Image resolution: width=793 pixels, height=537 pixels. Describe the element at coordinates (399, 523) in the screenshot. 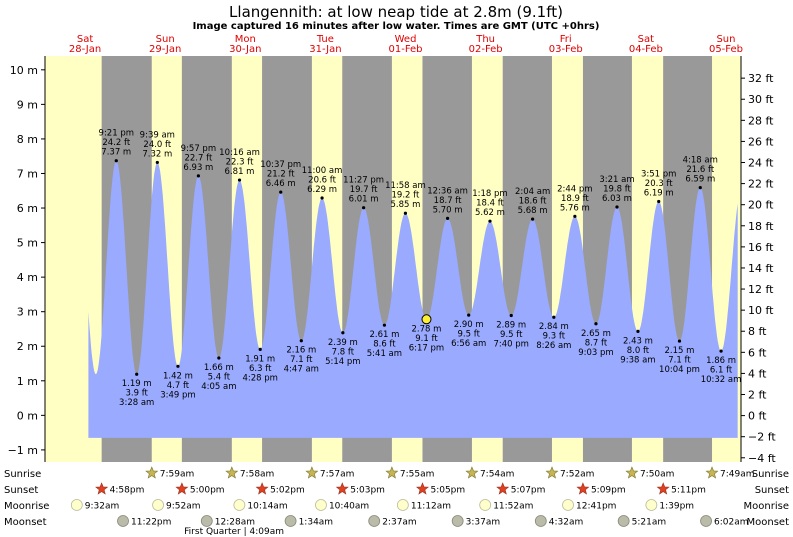

I see `event-time: 2:37am` at that location.